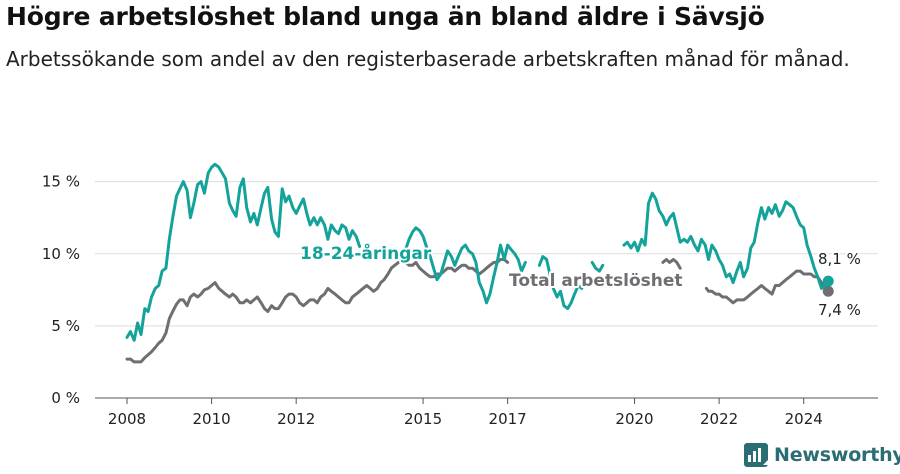 The width and height of the screenshot is (900, 474). What do you see at coordinates (61, 182) in the screenshot?
I see `y-tick-label: 15 %` at bounding box center [61, 182].